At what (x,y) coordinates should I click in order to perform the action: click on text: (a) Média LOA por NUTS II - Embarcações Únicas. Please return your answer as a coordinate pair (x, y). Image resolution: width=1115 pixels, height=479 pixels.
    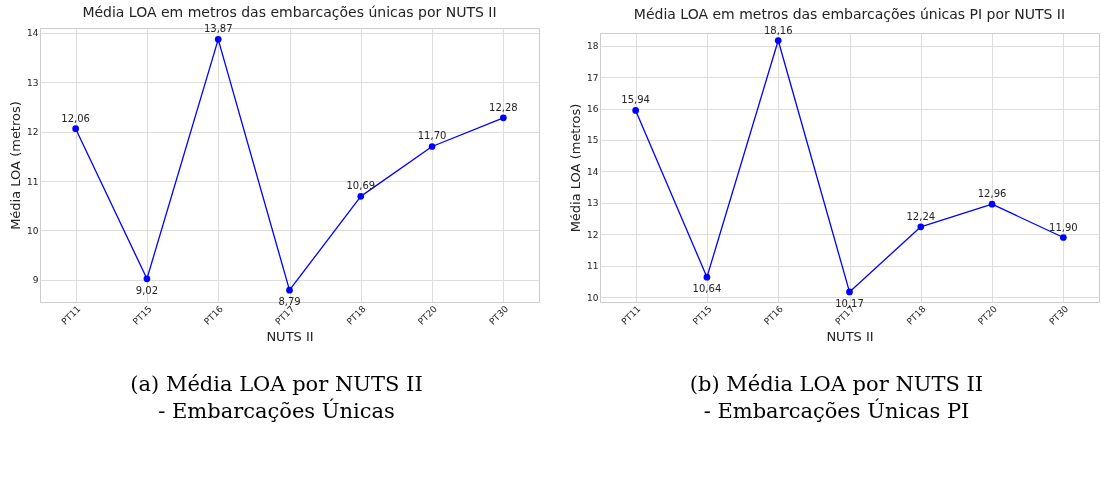
    Looking at the image, I should click on (276, 398).